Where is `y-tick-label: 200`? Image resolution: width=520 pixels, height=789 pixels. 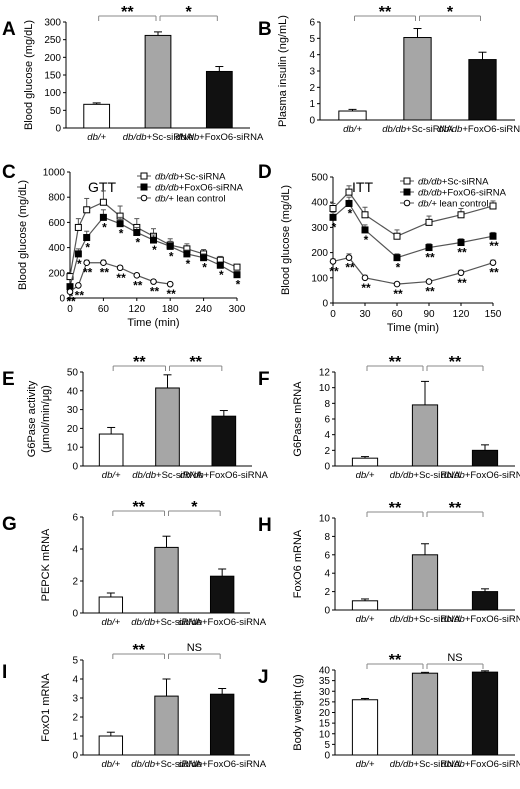
y-tick-label: 200 is located at coordinates (319, 253).